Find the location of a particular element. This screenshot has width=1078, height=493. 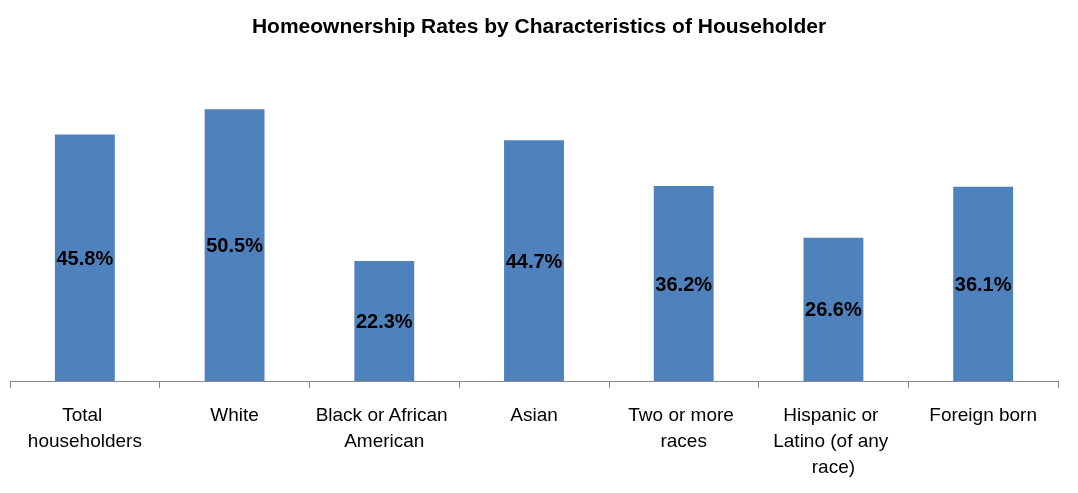

data-label: 22.3% is located at coordinates (384, 320).